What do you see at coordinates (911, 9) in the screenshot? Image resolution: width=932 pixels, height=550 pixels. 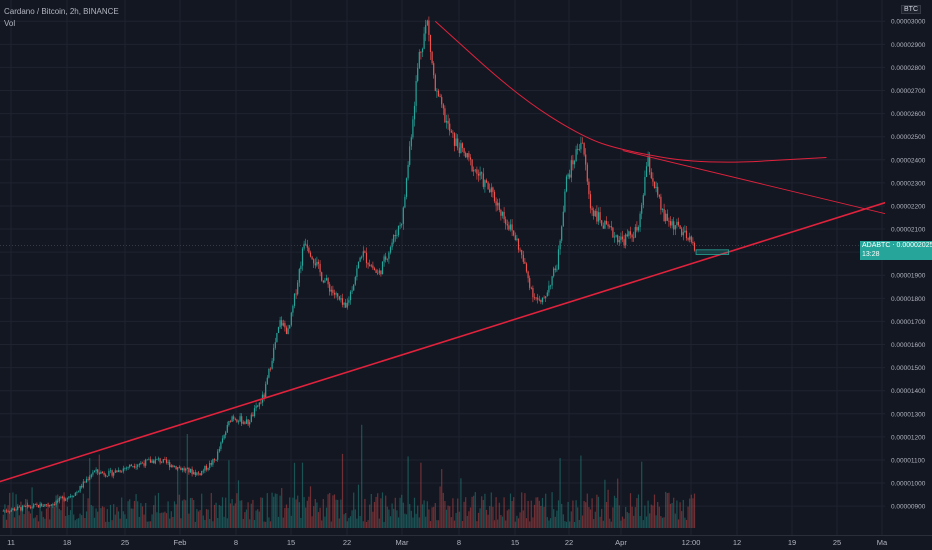 I see `currency-button: BTC` at bounding box center [911, 9].